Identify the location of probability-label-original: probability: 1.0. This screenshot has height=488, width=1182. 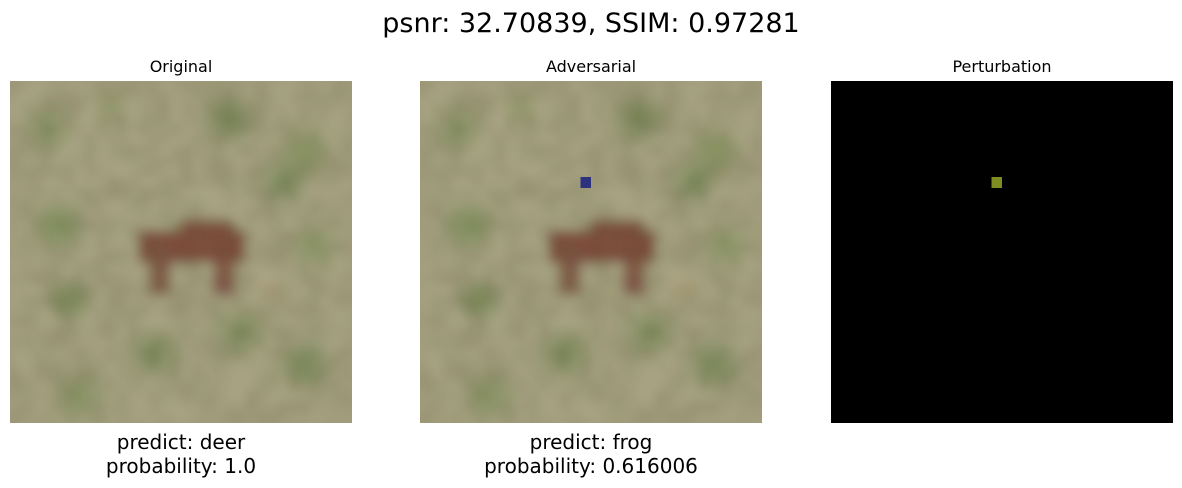
(181, 466).